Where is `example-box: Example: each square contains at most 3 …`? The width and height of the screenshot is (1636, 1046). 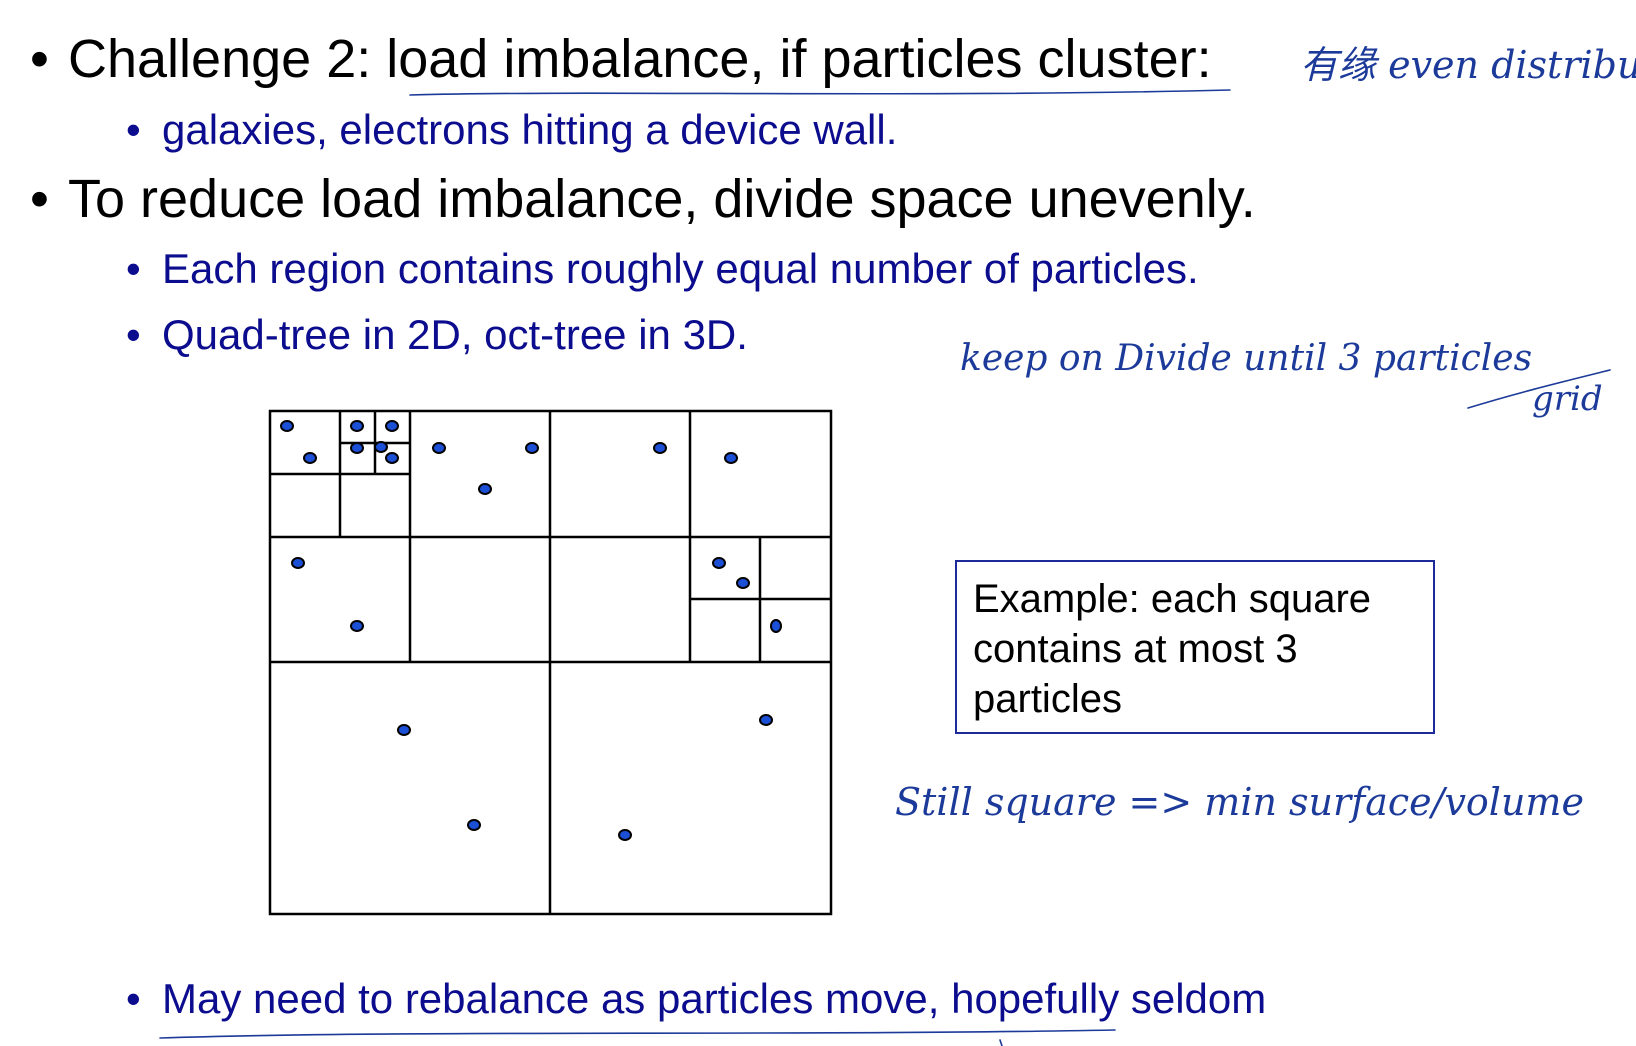
example-box: Example: each square contains at most 3 … is located at coordinates (1195, 647).